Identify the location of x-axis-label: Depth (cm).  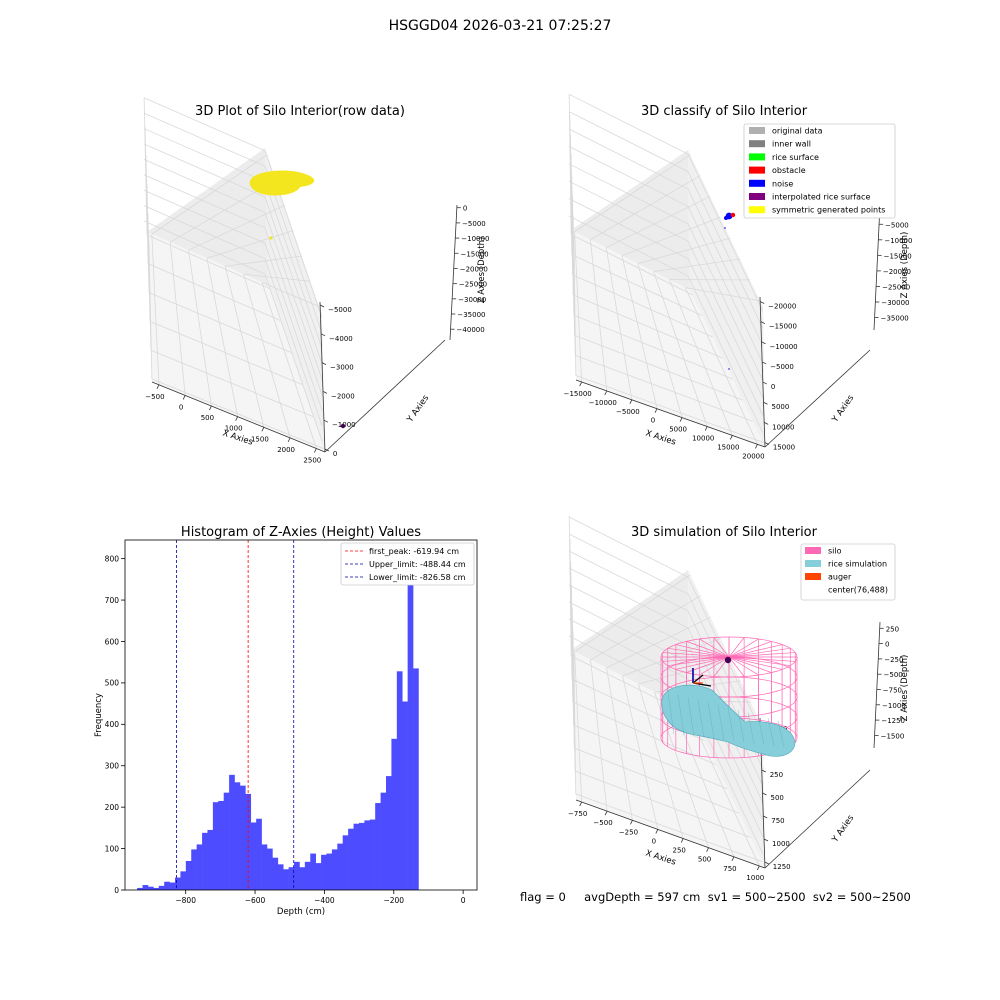
(301, 912).